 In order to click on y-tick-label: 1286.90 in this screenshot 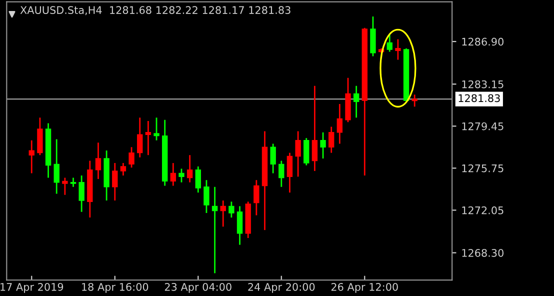, I will do `click(483, 42)`.